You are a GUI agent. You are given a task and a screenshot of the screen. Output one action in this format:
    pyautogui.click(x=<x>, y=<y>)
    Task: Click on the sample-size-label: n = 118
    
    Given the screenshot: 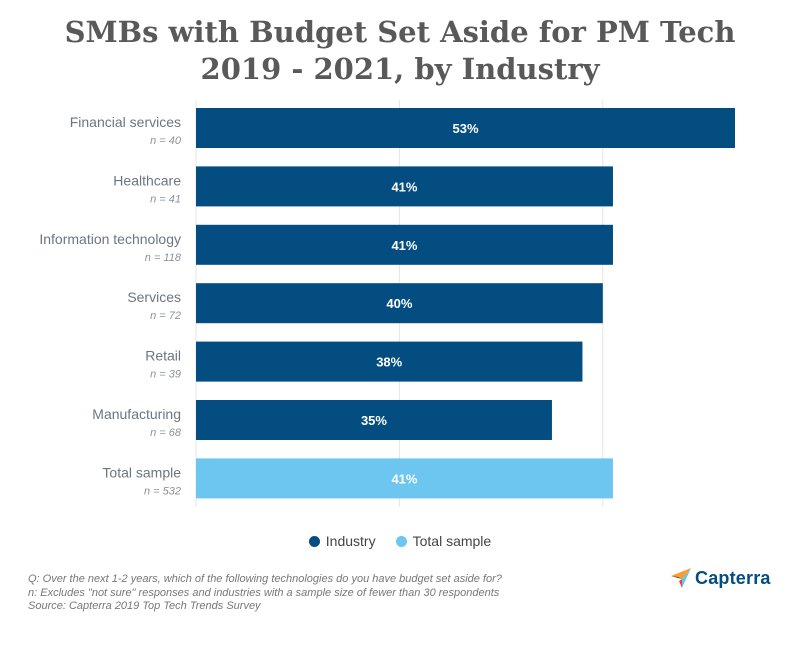 What is the action you would take?
    pyautogui.click(x=163, y=258)
    